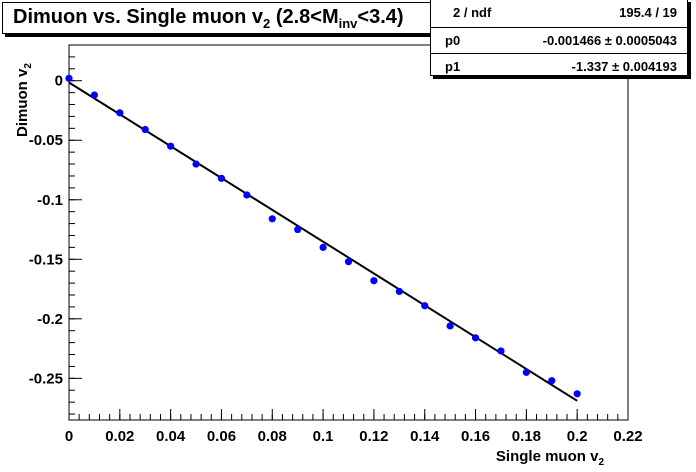  Describe the element at coordinates (221, 436) in the screenshot. I see `x-tick-label: 0.06` at that location.